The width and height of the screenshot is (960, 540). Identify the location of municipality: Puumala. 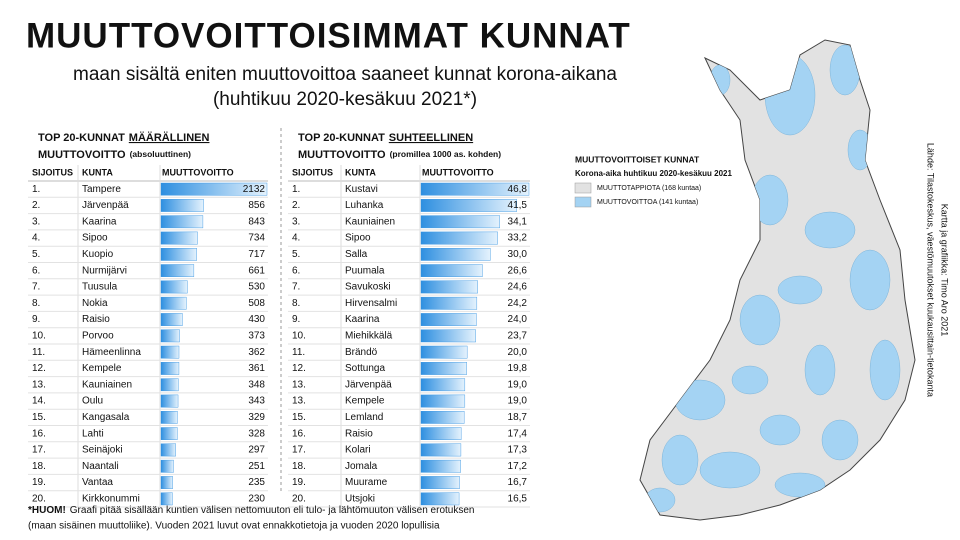
(365, 270).